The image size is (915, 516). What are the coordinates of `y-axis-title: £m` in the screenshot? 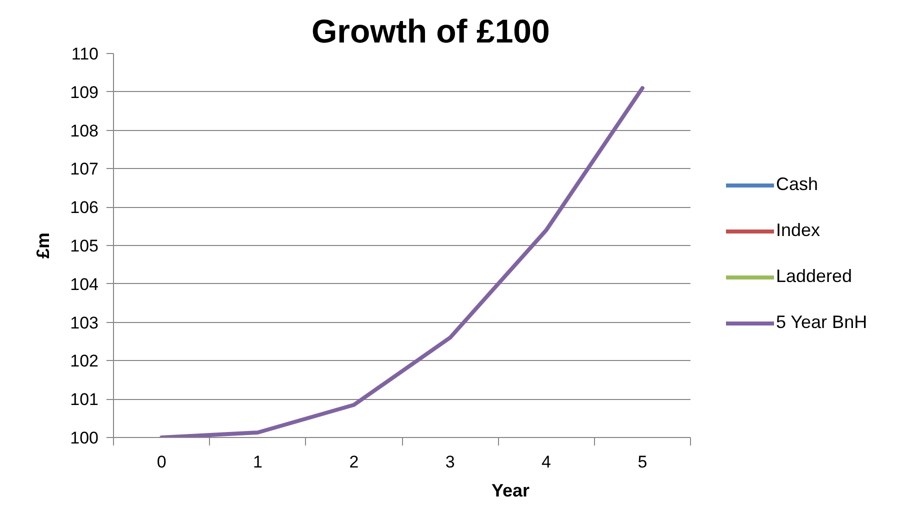 It's located at (43, 245).